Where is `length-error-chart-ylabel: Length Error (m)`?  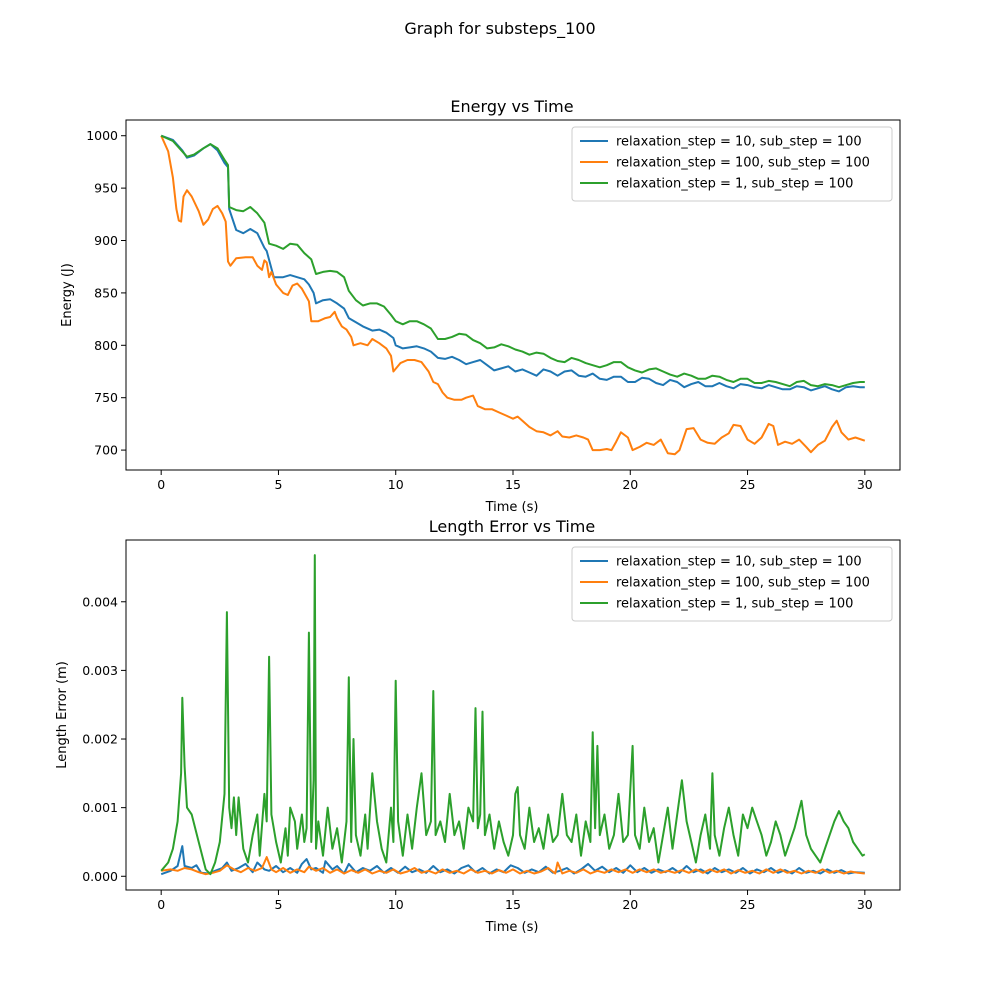 length-error-chart-ylabel: Length Error (m) is located at coordinates (62, 715).